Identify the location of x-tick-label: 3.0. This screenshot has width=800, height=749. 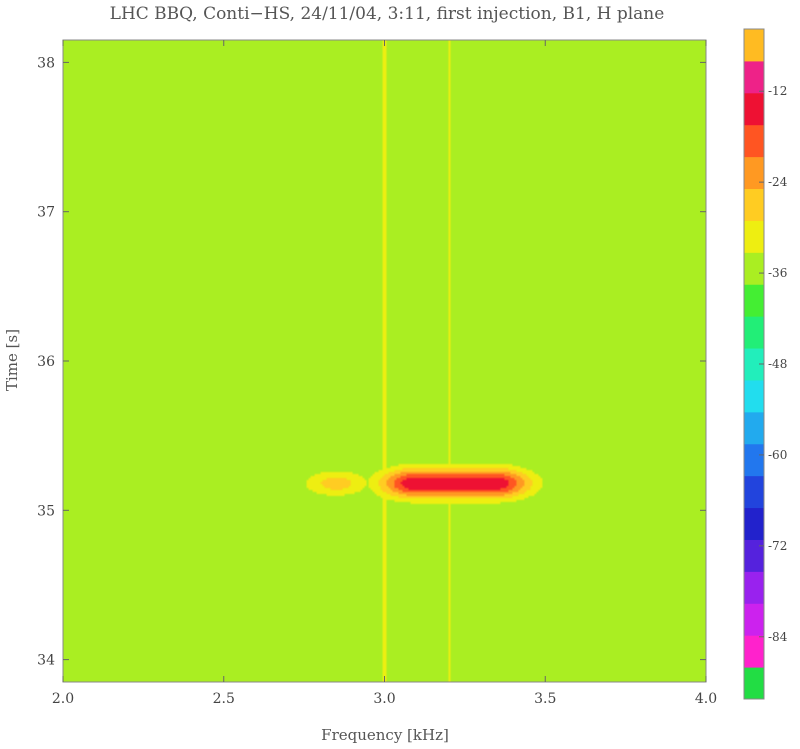
(384, 699).